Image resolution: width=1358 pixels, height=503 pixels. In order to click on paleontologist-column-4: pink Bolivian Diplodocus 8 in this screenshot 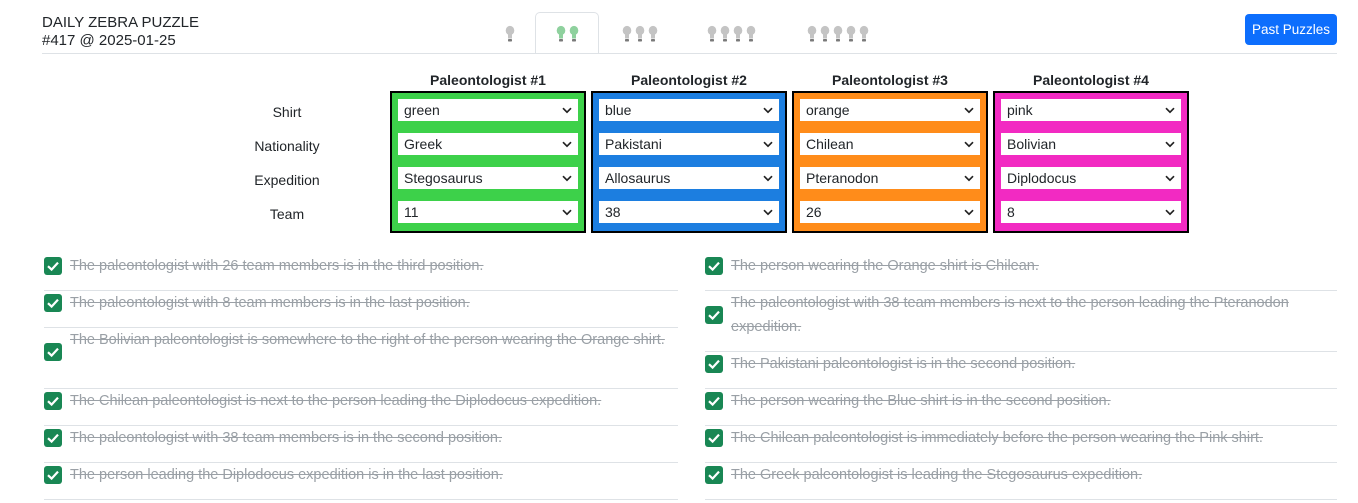, I will do `click(1091, 162)`.